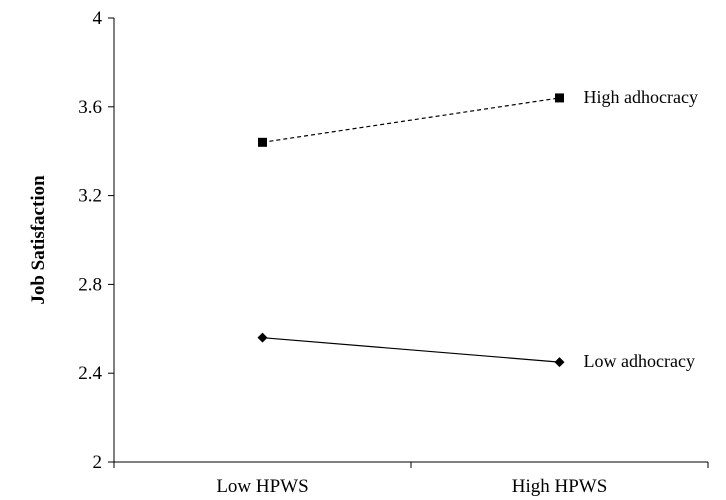  What do you see at coordinates (90, 373) in the screenshot?
I see `y-tick-label: 2.4` at bounding box center [90, 373].